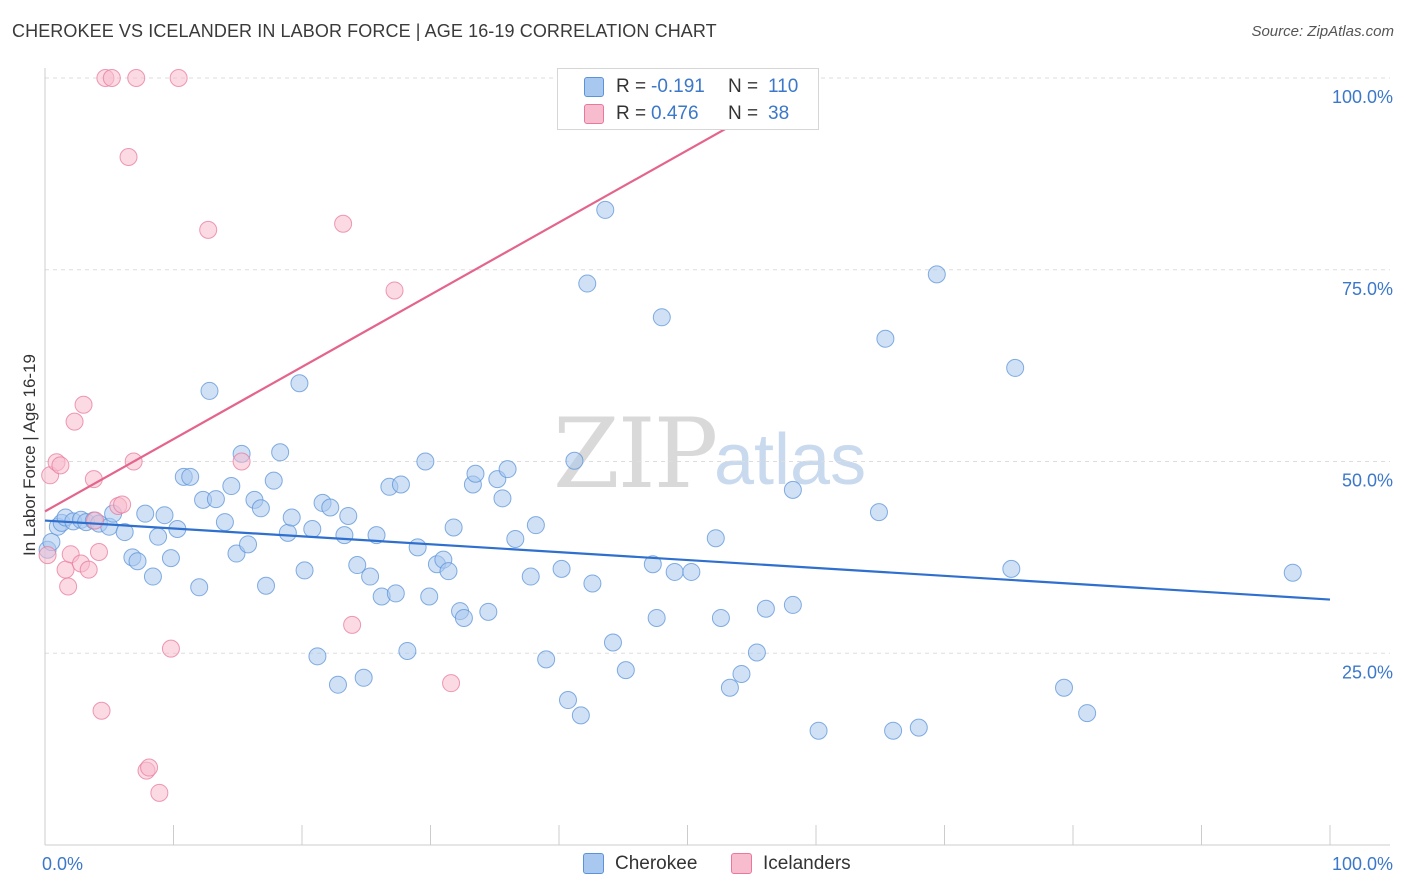  I want to click on y-axis-title: In Labor Force | Age 16-19, so click(29, 455).